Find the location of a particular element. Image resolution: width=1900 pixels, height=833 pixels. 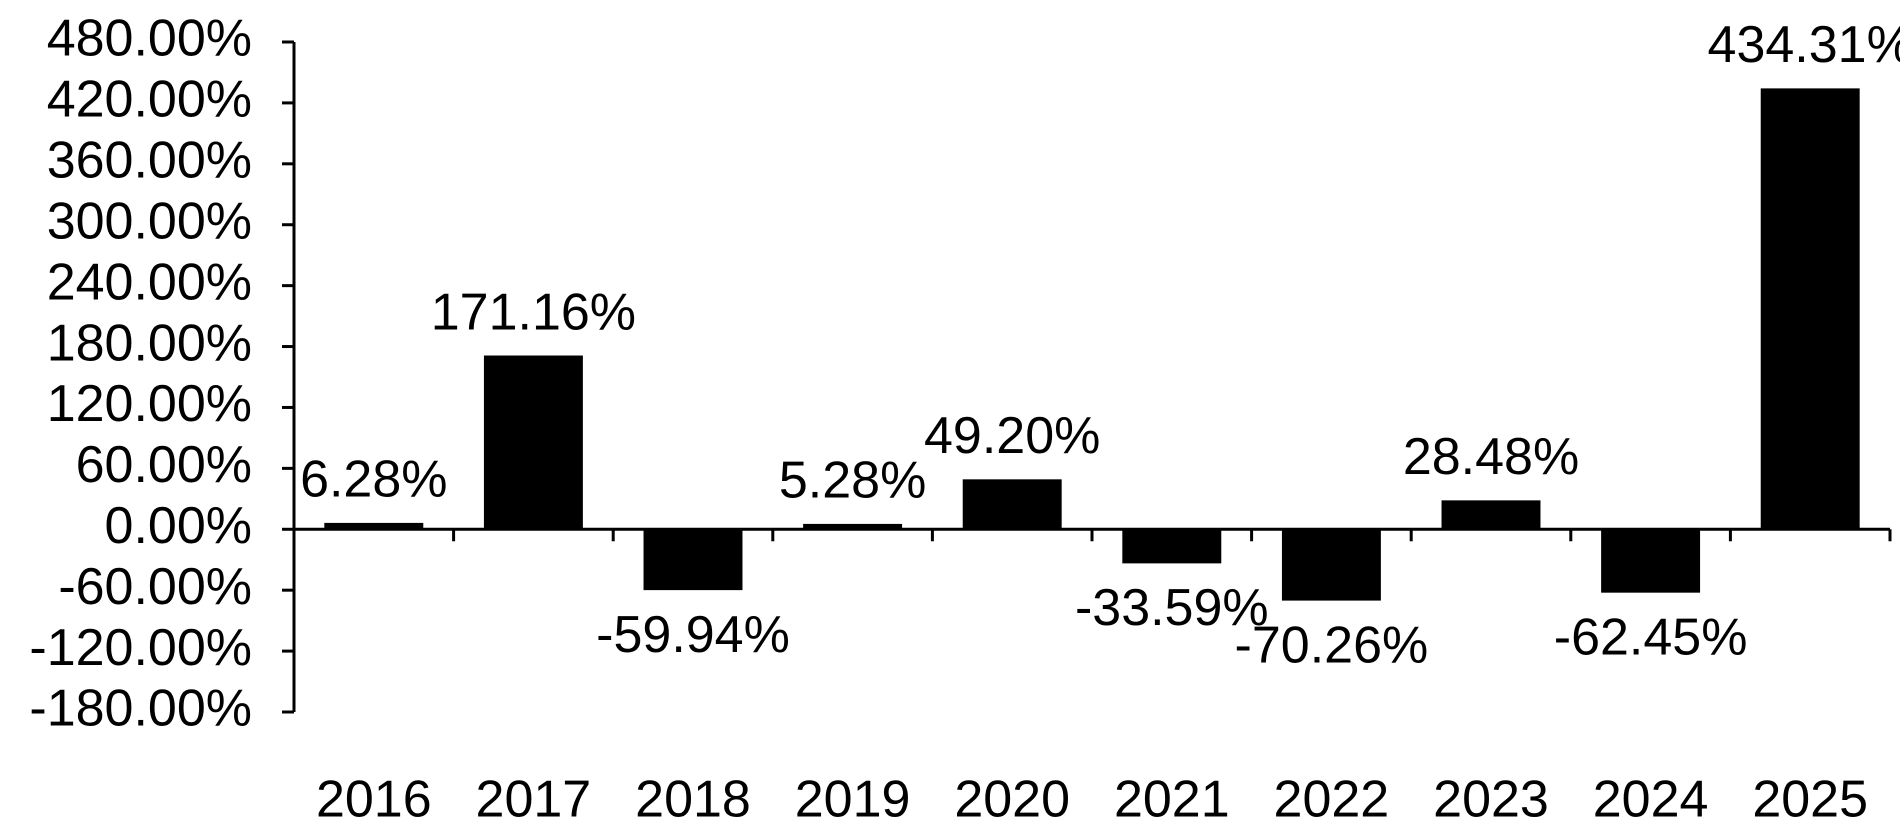

y-tick-label: -180.00% is located at coordinates (140, 709).